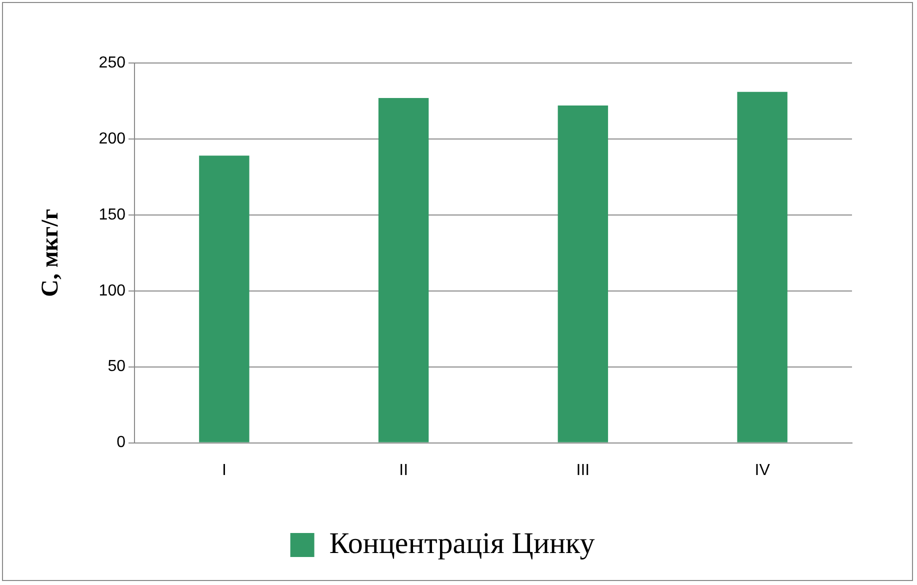 The width and height of the screenshot is (917, 585). I want to click on y-axis-title: C, мкг/г, so click(51, 252).